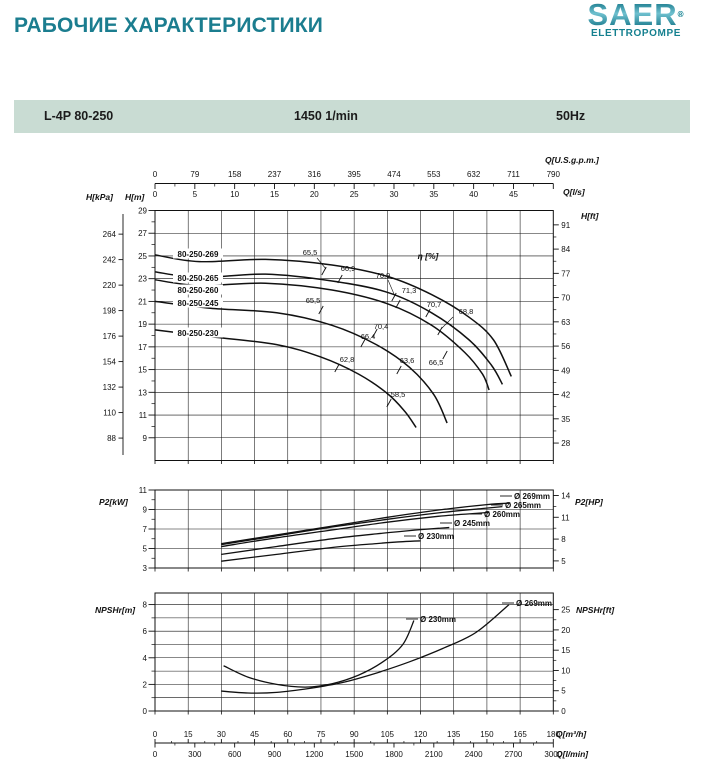 Image resolution: width=705 pixels, height=776 pixels. What do you see at coordinates (565, 443) in the screenshot?
I see `hft-tick-label: 28` at bounding box center [565, 443].